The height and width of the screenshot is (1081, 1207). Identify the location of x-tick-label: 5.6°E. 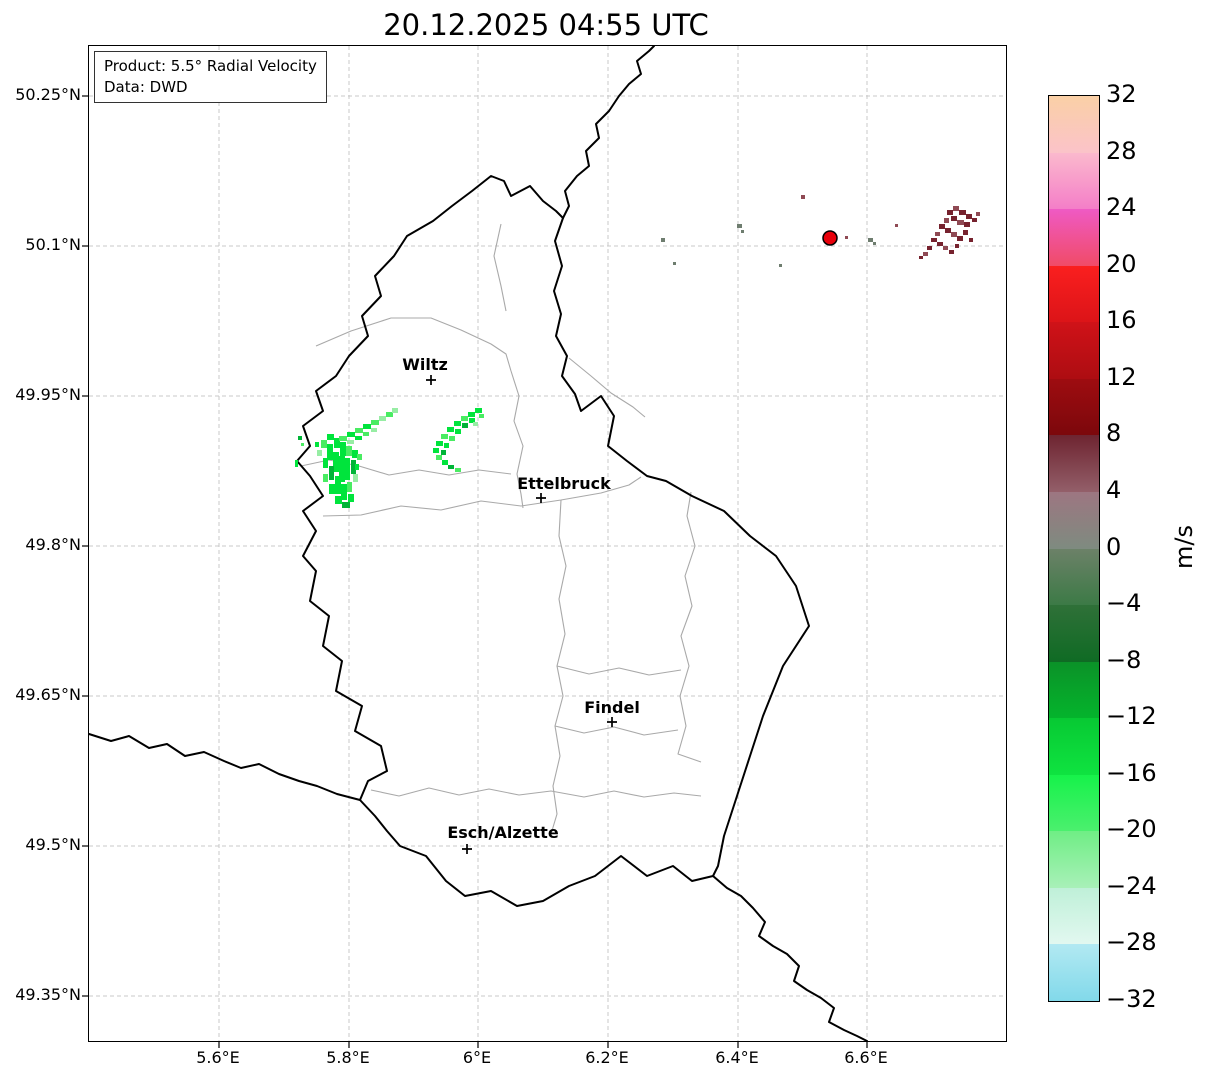
(218, 1057).